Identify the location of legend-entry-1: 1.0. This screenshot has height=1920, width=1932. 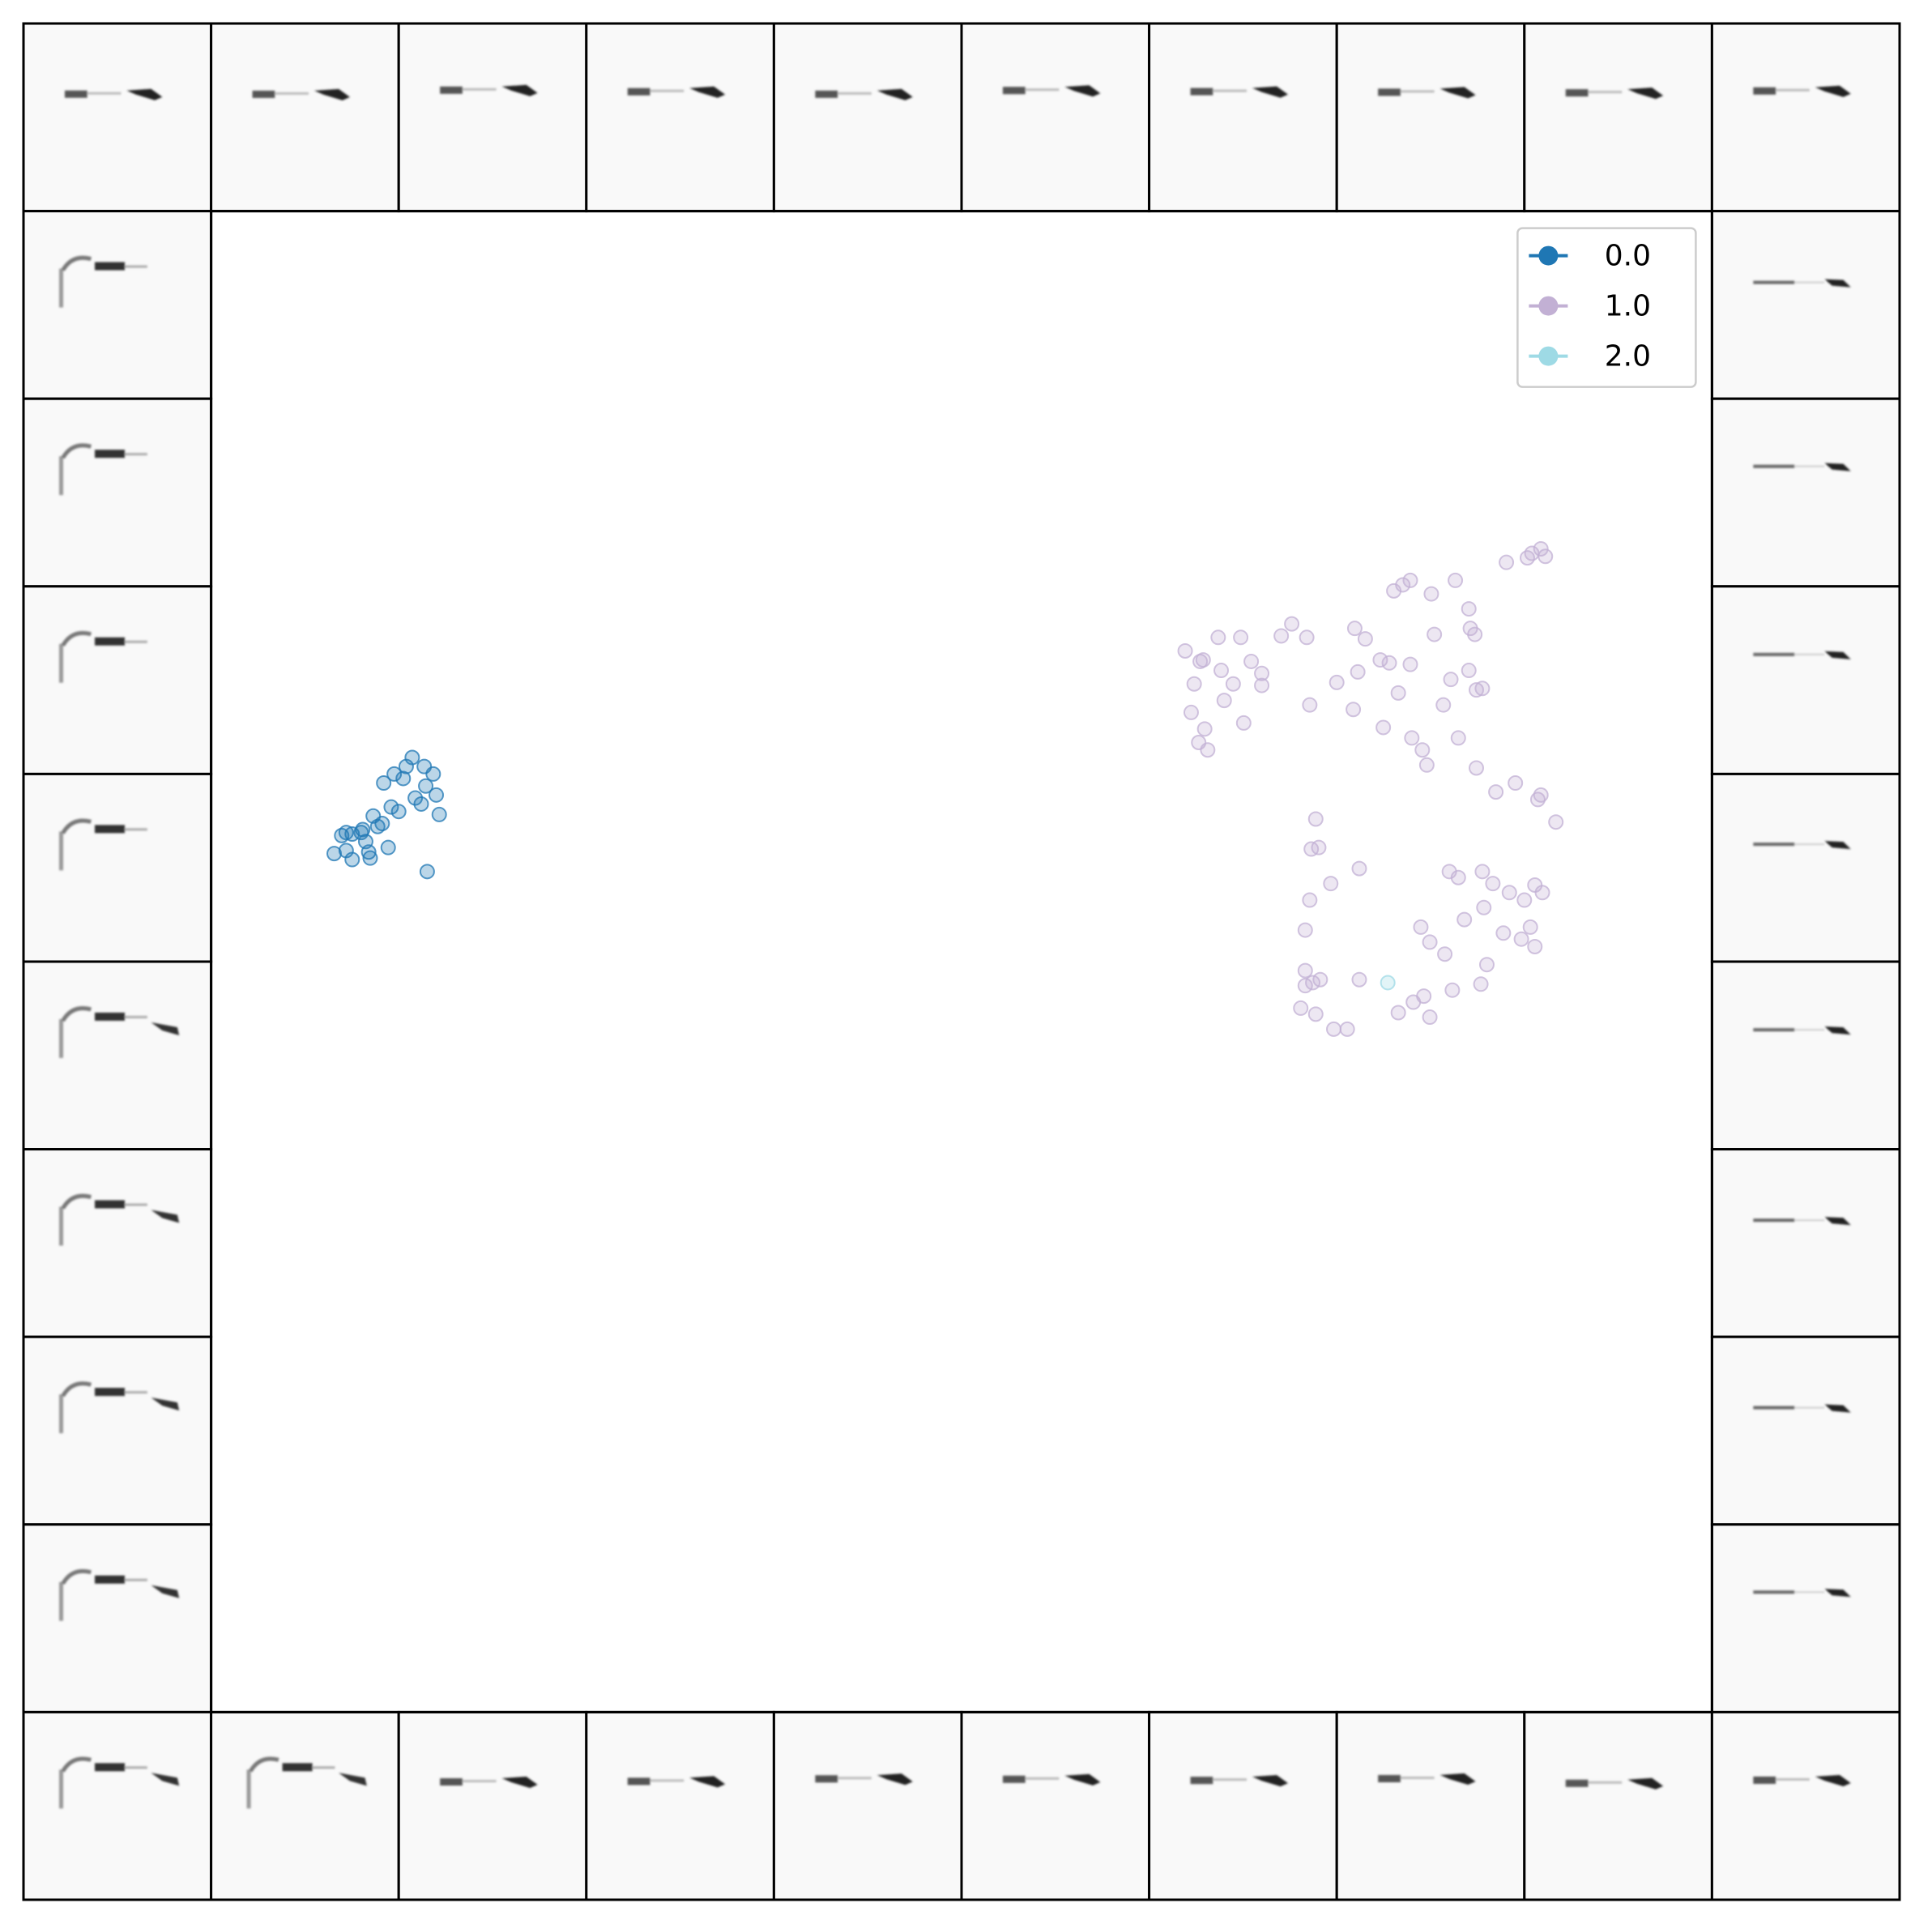
(1590, 306).